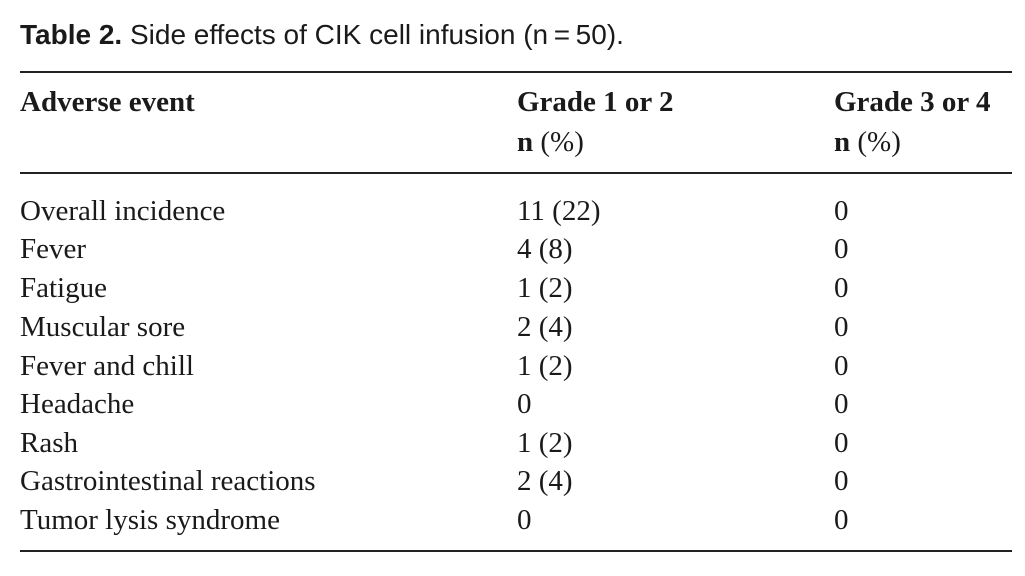 This screenshot has height=576, width=1025. What do you see at coordinates (63, 288) in the screenshot?
I see `cell-adverse-event: Fatigue` at bounding box center [63, 288].